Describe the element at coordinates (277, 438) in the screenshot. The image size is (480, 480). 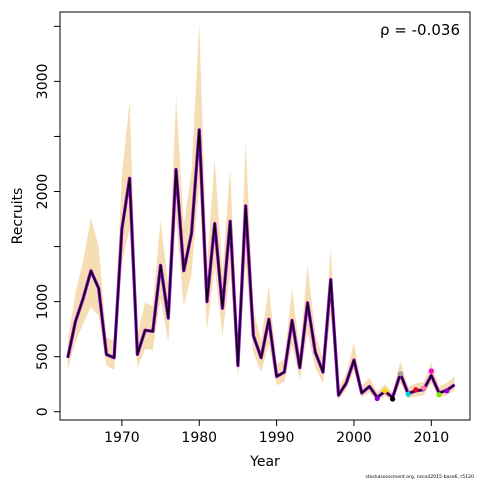
I see `x-tick-label: 1990` at that location.